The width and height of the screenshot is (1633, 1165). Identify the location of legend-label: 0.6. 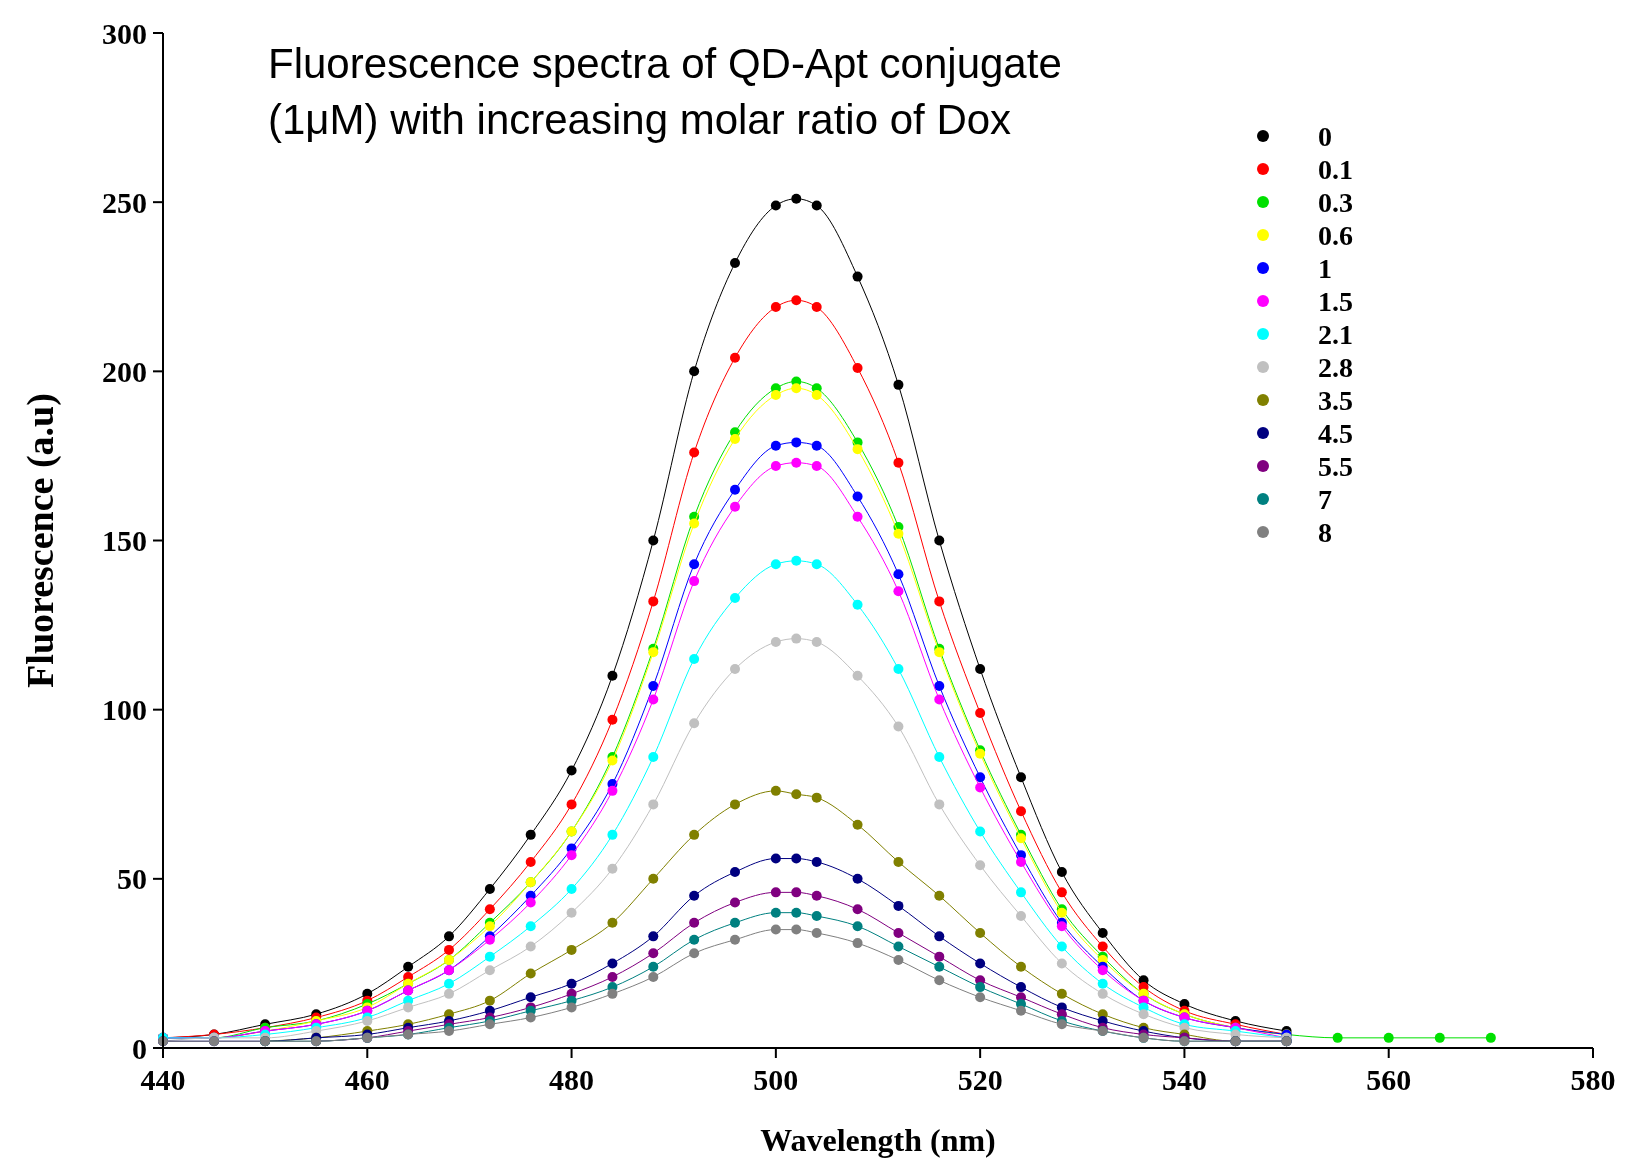
(1335, 235).